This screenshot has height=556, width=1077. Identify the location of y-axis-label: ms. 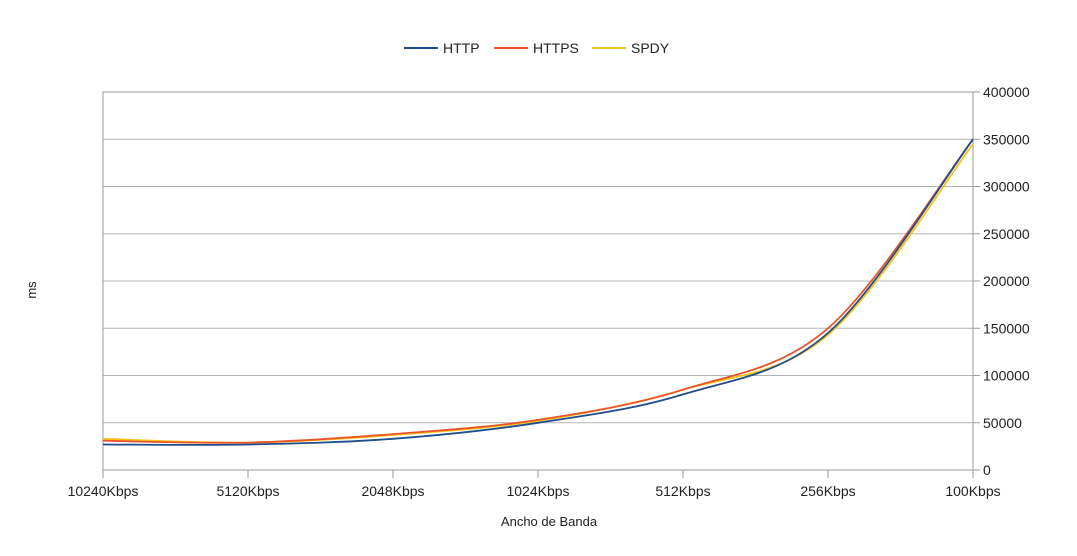
(31, 290).